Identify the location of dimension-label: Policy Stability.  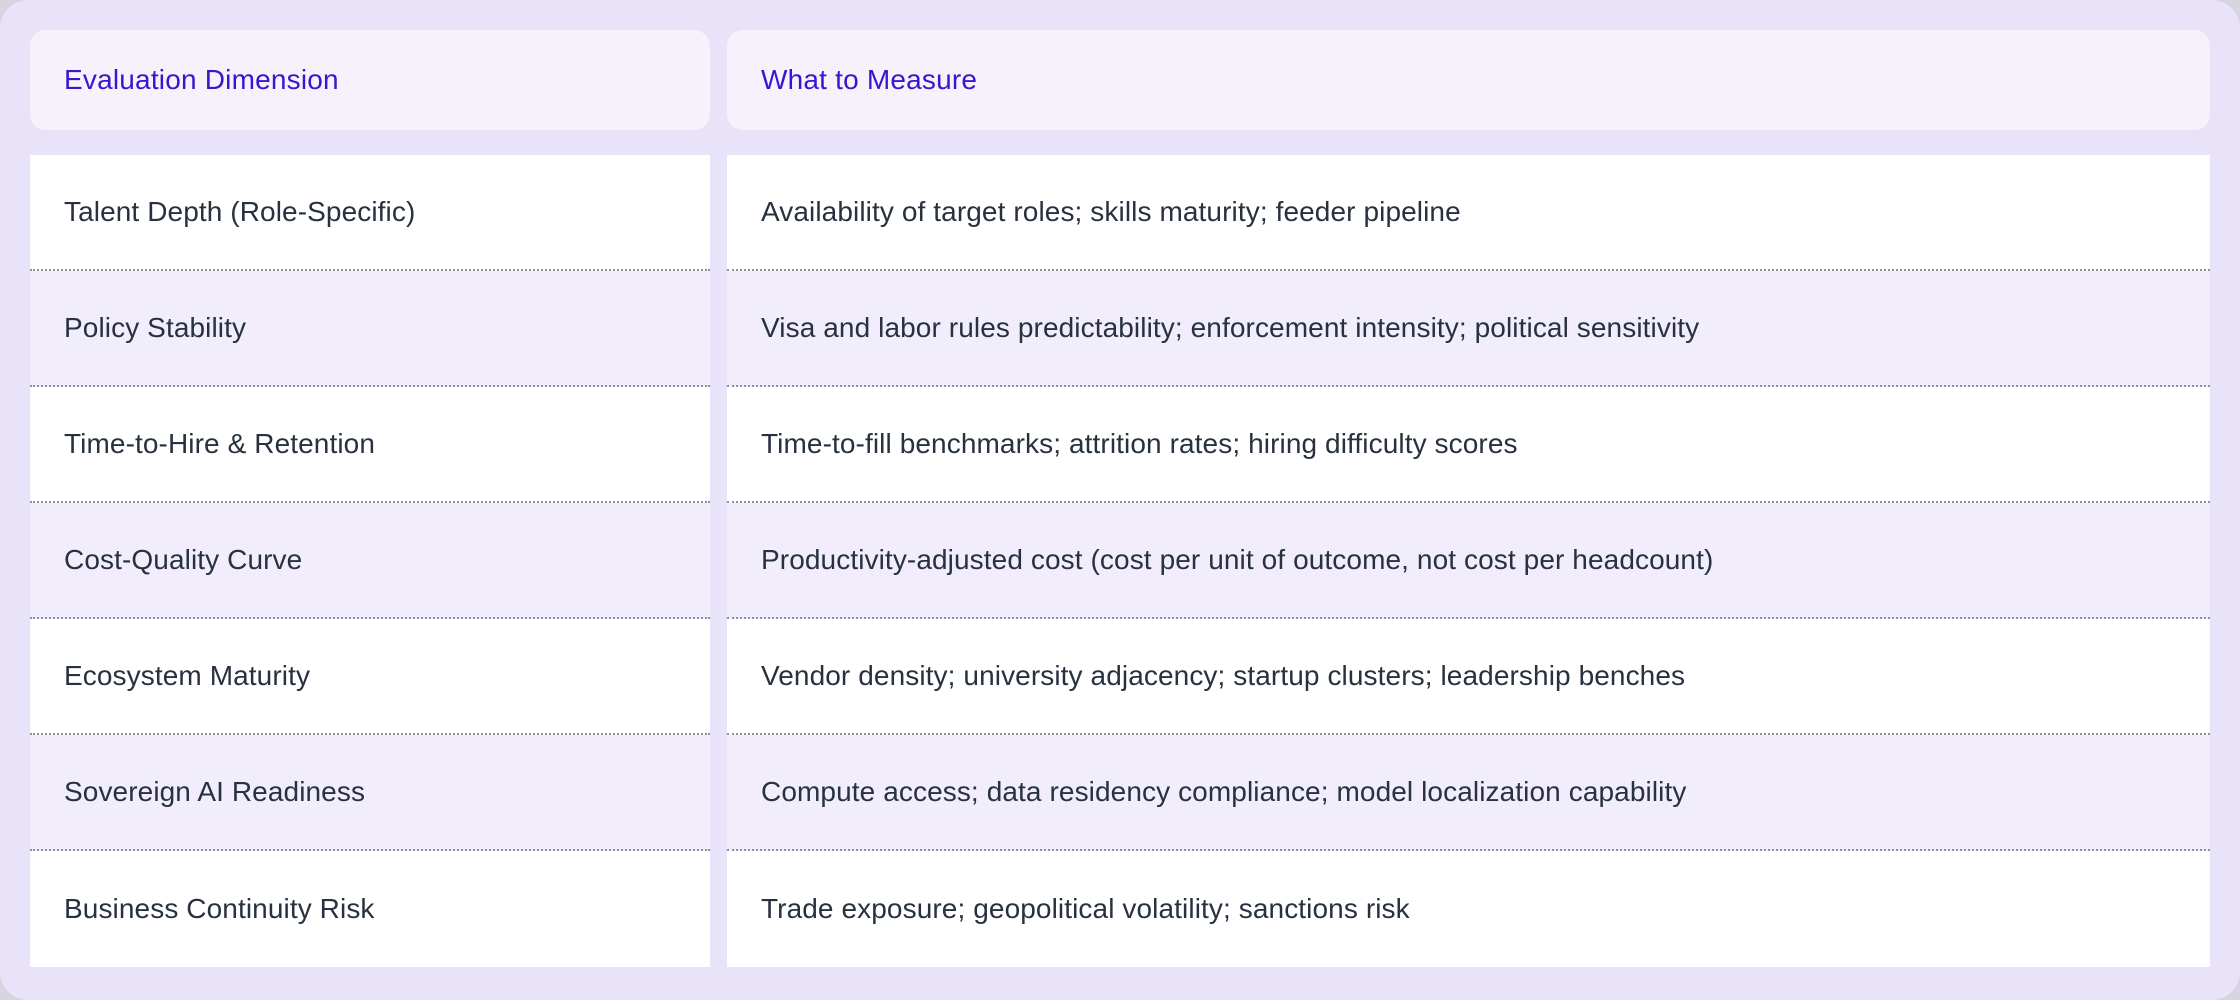
(155, 327).